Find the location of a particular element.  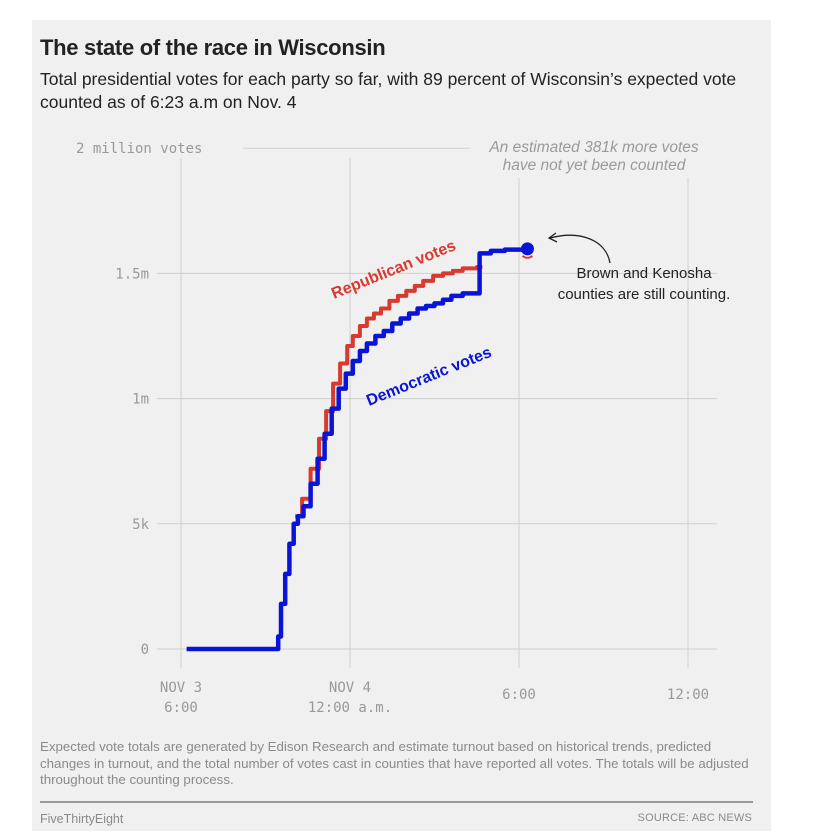

republican-endpoint-marker is located at coordinates (527, 257).